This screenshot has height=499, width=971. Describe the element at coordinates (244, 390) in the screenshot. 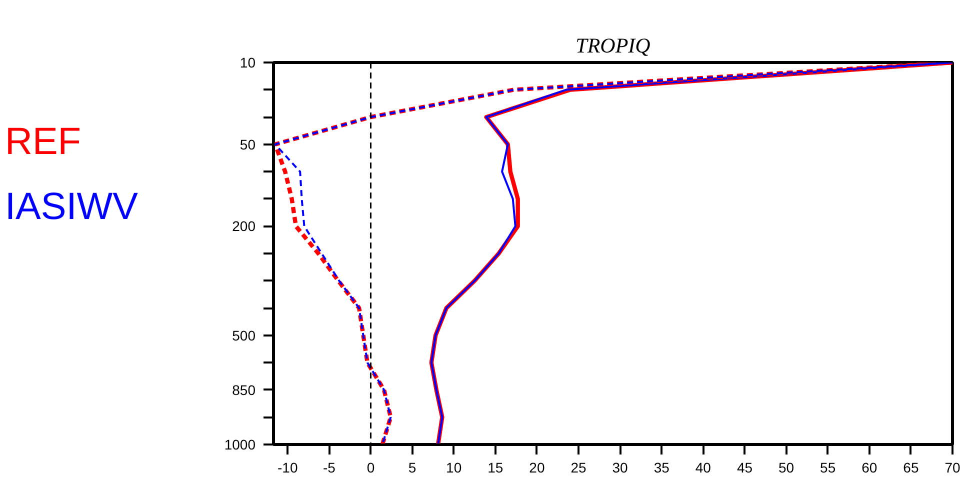

I see `y-tick-label: 850` at that location.